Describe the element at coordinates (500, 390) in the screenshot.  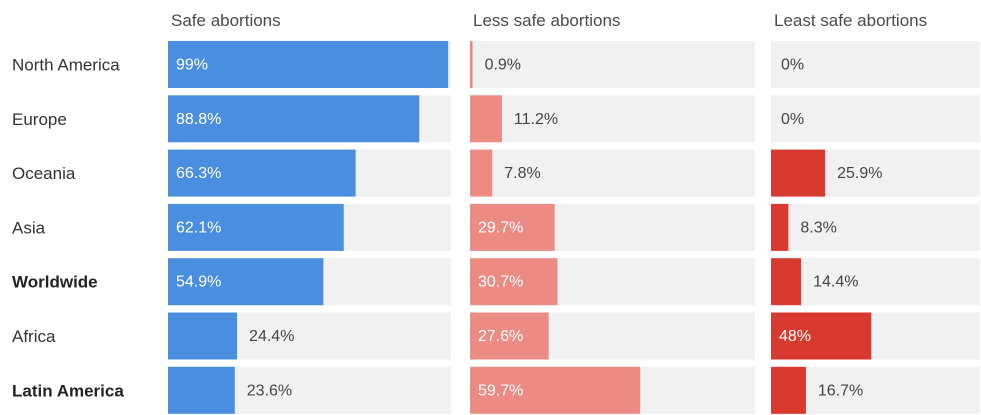
I see `data-label: 59.7%` at that location.